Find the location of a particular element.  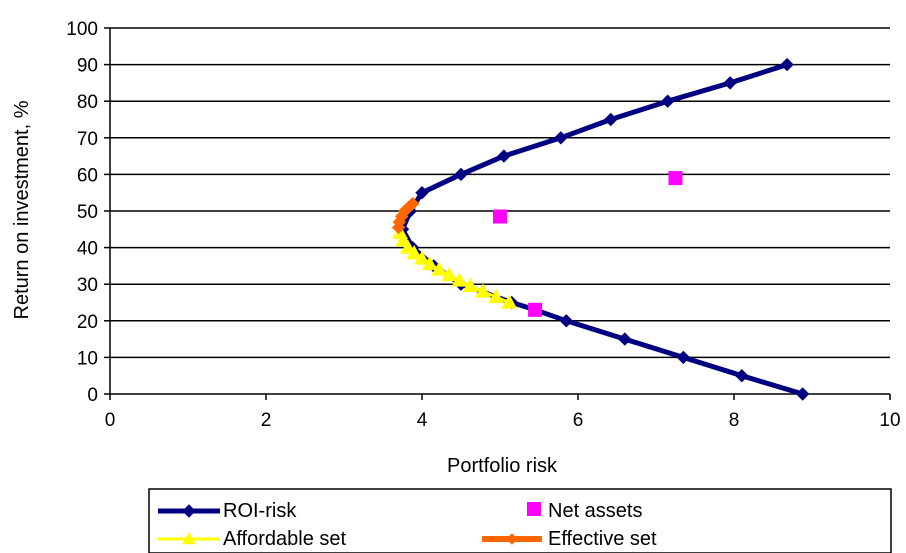

legend-box is located at coordinates (520, 520).